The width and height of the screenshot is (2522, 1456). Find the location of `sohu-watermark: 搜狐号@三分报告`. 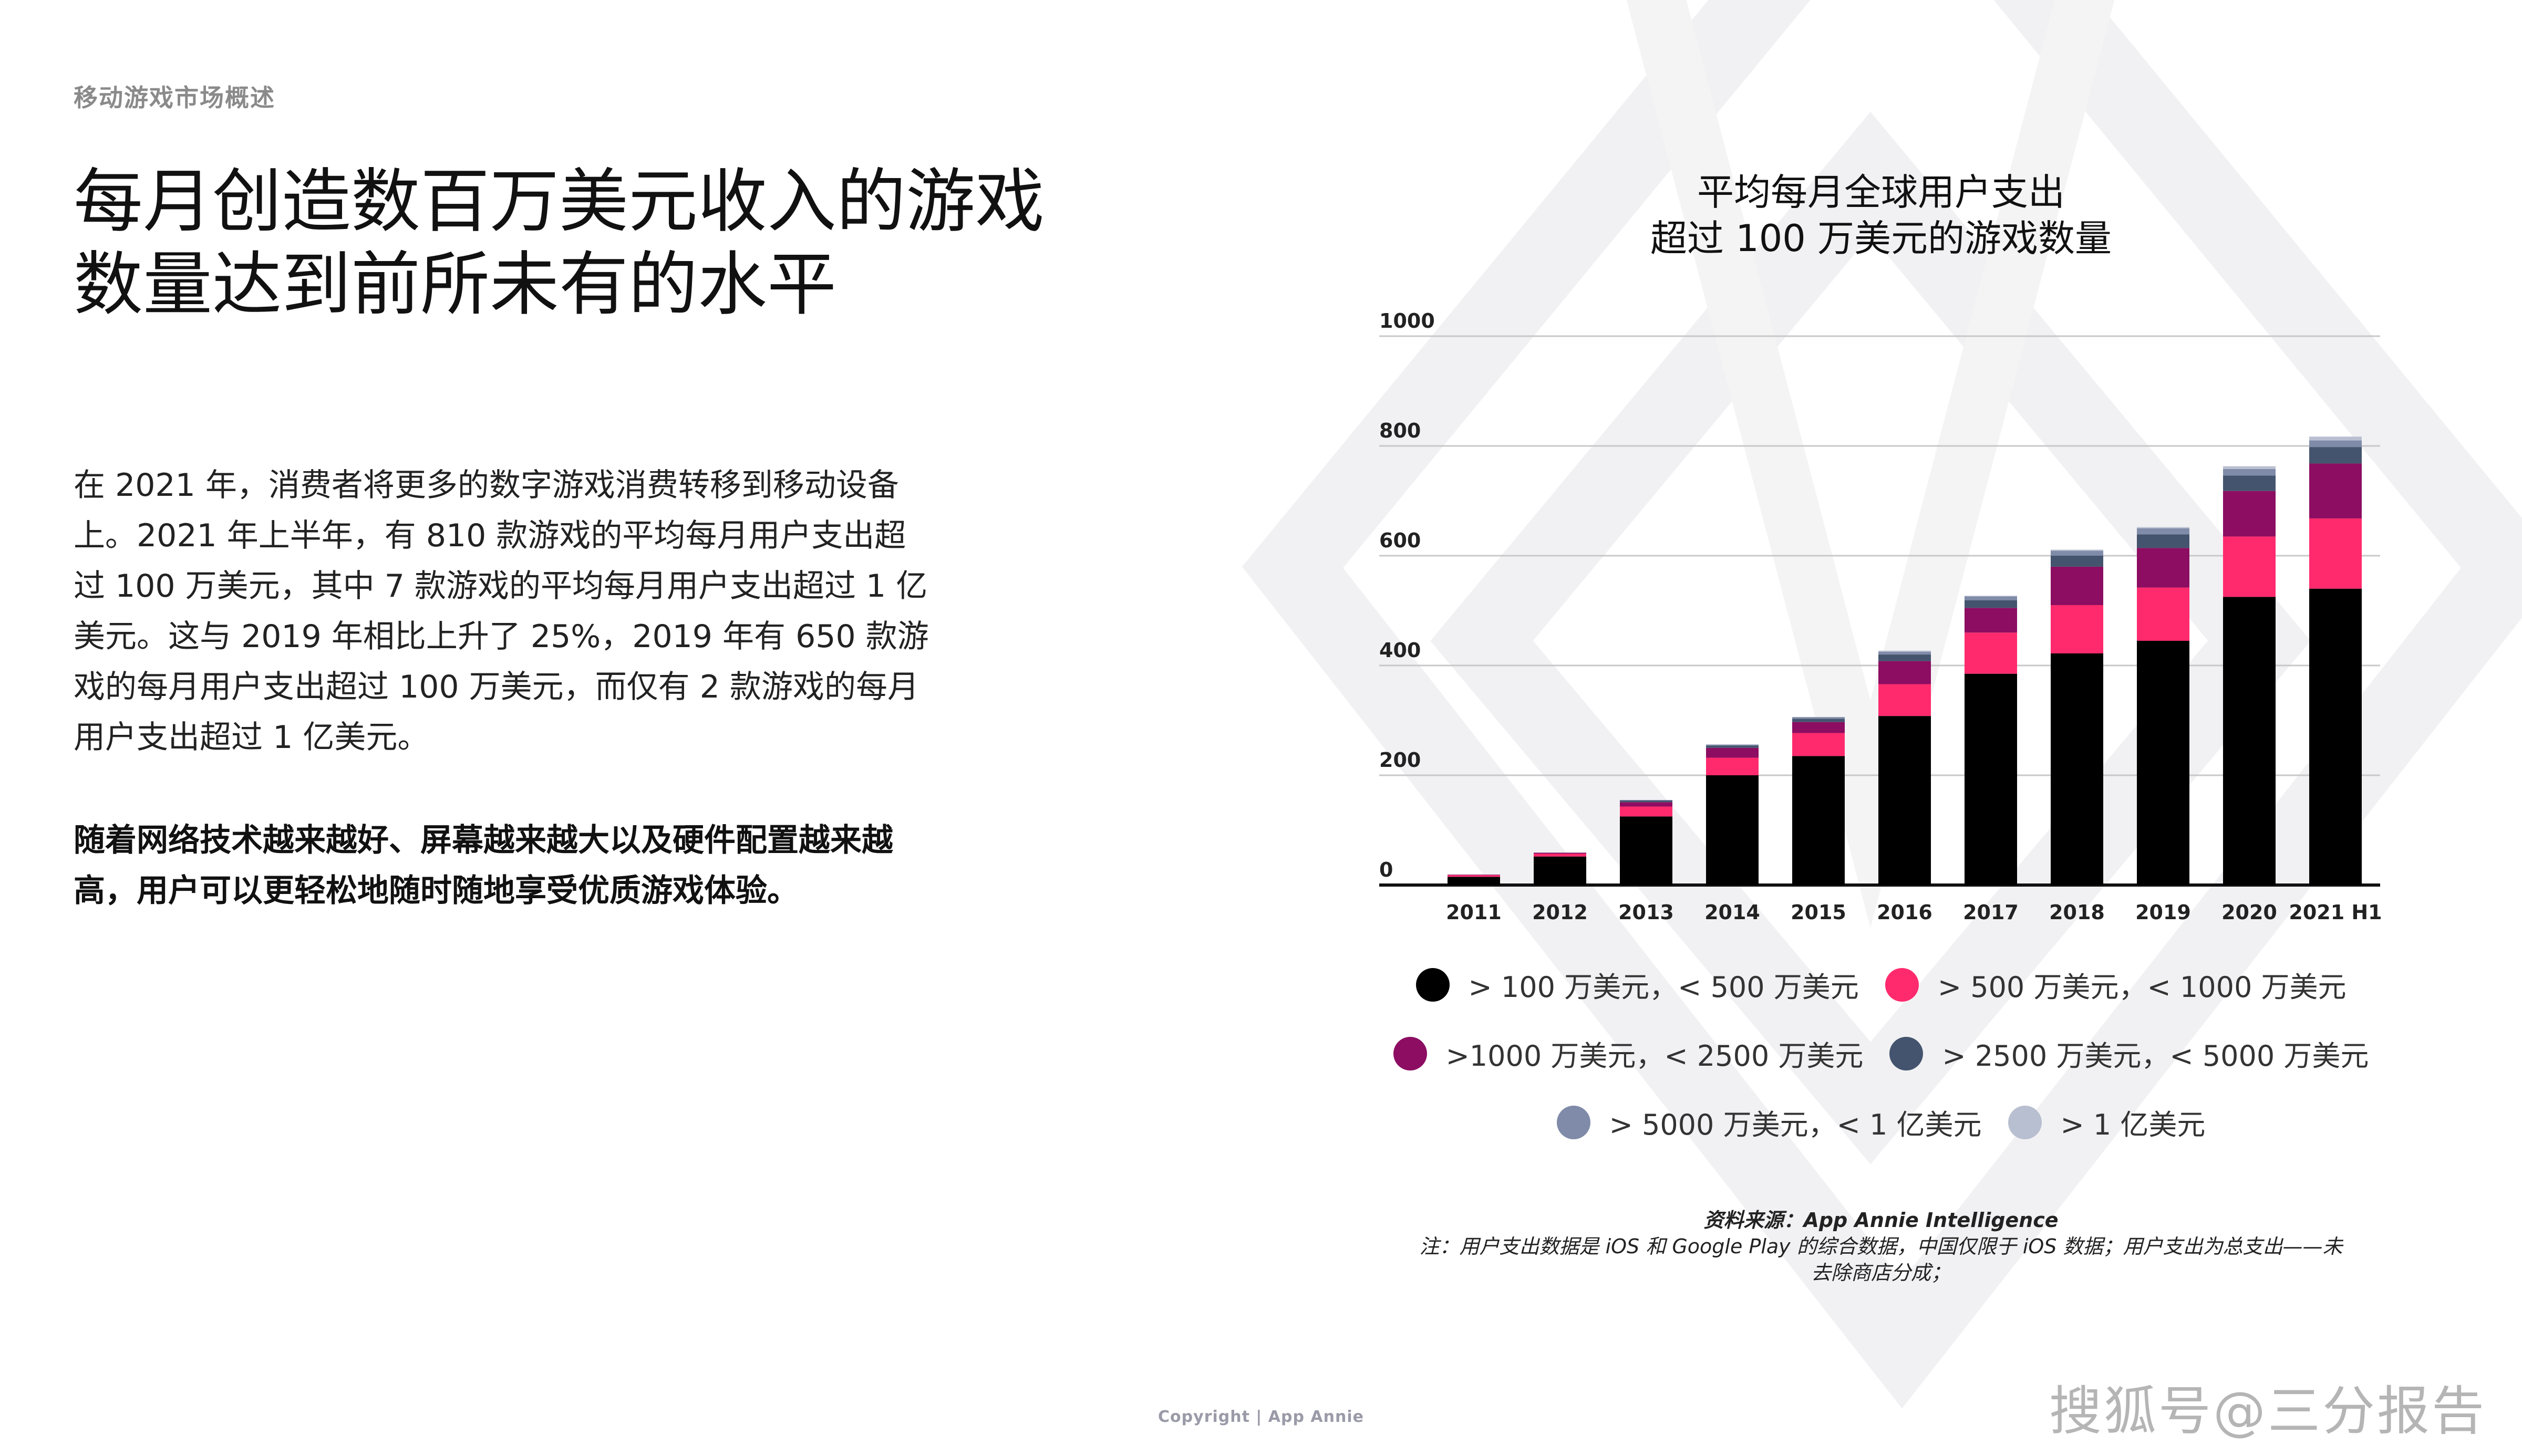

sohu-watermark: 搜狐号@三分报告 is located at coordinates (2267, 1411).